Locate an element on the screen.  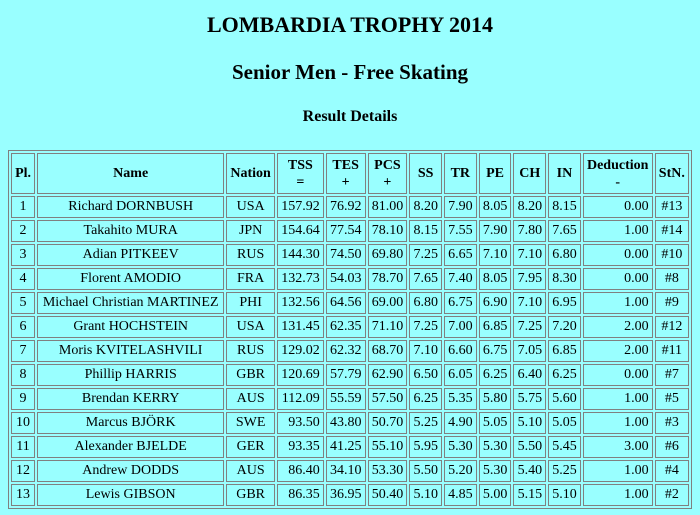
cell-tr: 6.05 is located at coordinates (460, 375).